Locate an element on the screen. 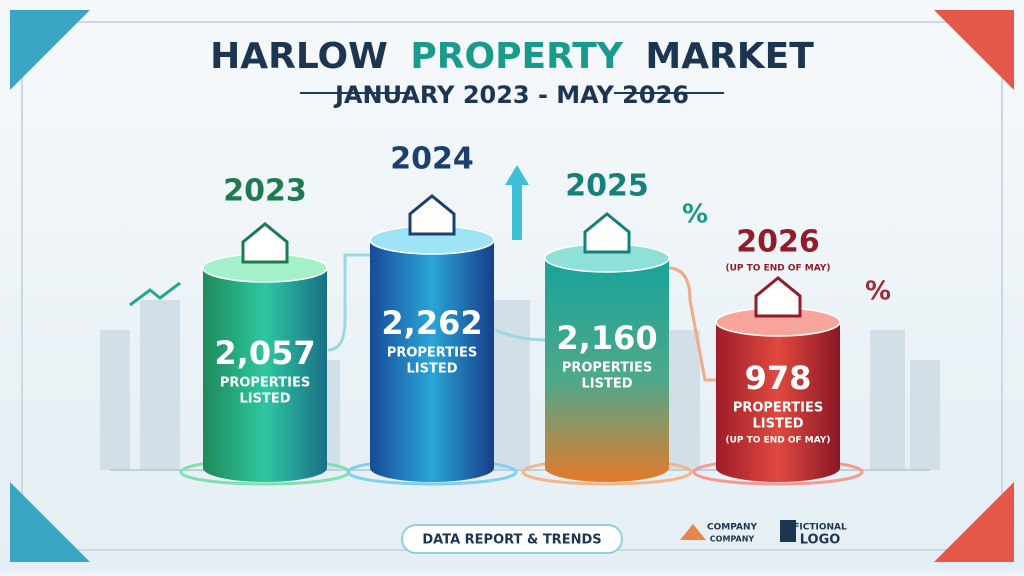 Image resolution: width=1024 pixels, height=576 pixels. title: HARLOW PROPERTY MARKET is located at coordinates (512, 56).